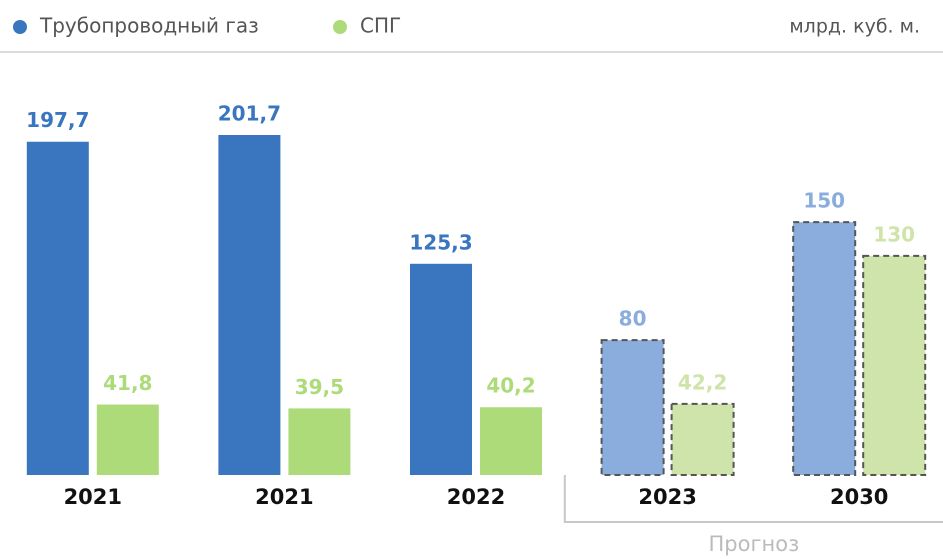 Image resolution: width=943 pixels, height=559 pixels. I want to click on value-label: 80, so click(633, 319).